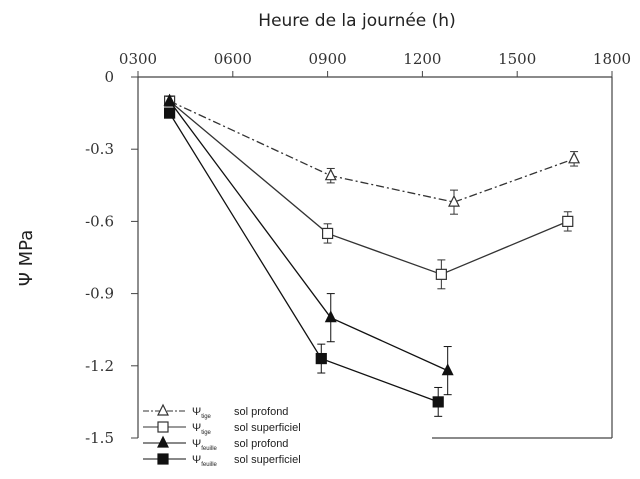  I want to click on x-tick-label: 1200, so click(422, 59).